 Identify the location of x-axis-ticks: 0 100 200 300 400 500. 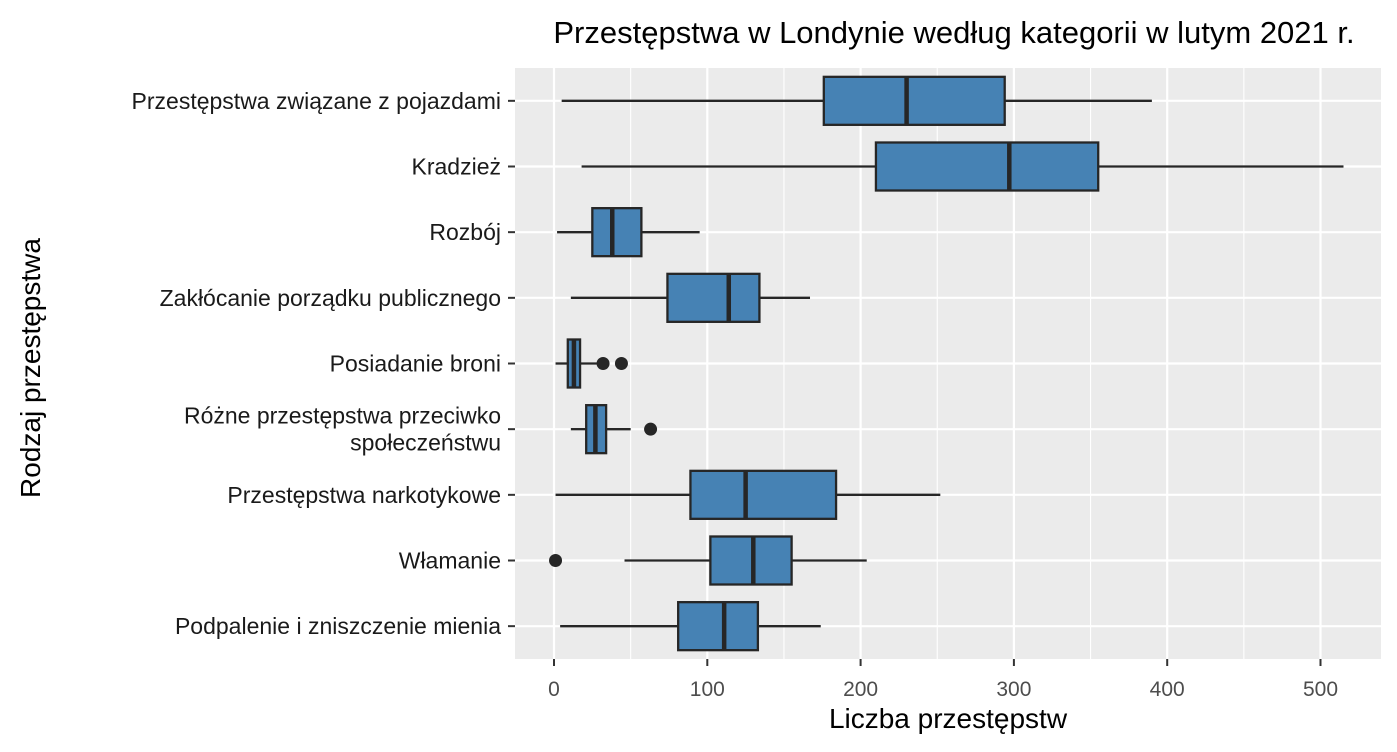
(943, 680).